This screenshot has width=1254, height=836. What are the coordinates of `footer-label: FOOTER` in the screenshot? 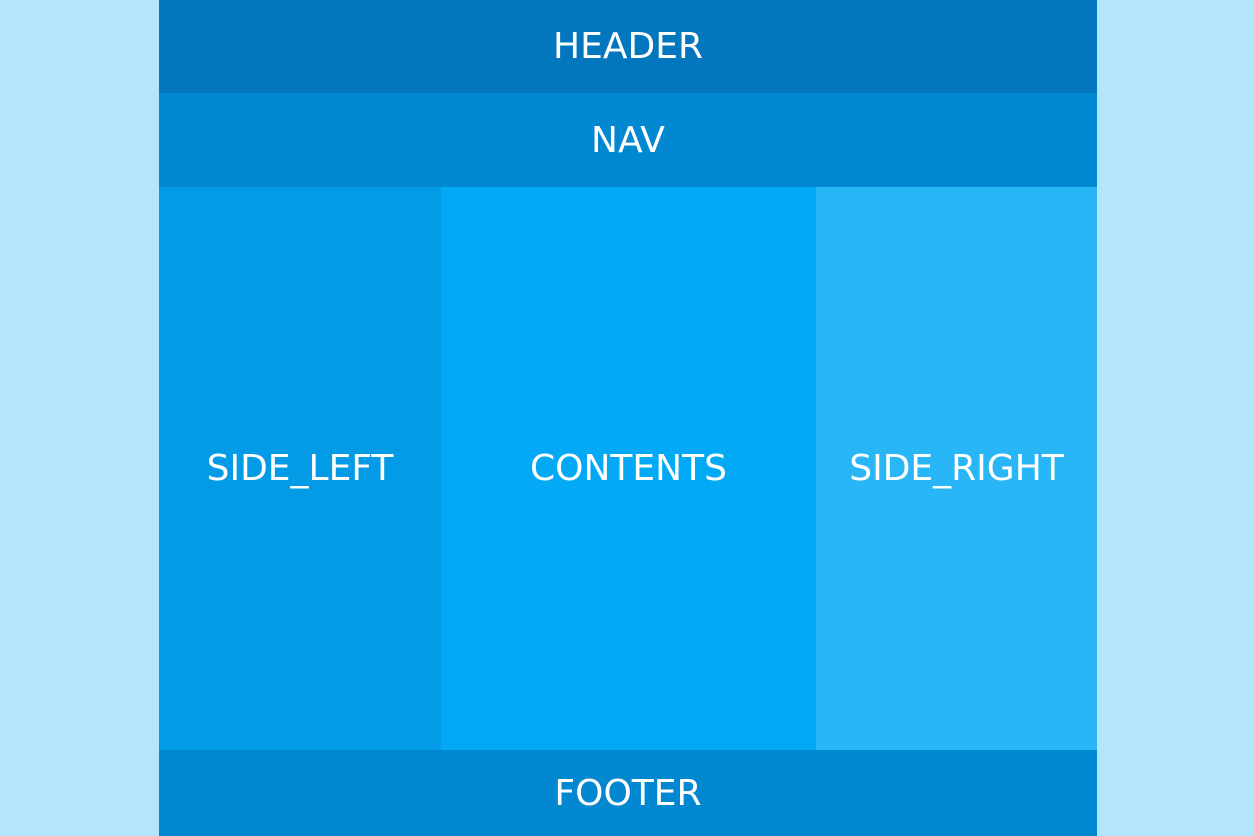 It's located at (628, 793).